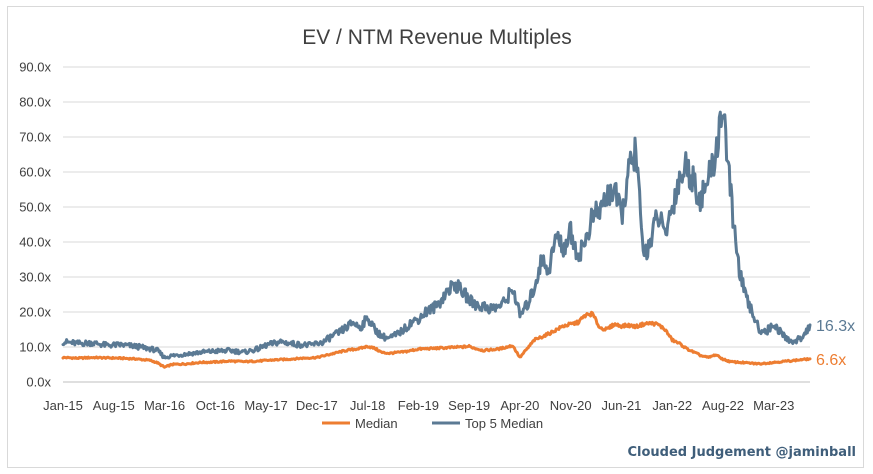 Image resolution: width=873 pixels, height=474 pixels. I want to click on x-tick-label: Jan-22, so click(672, 405).